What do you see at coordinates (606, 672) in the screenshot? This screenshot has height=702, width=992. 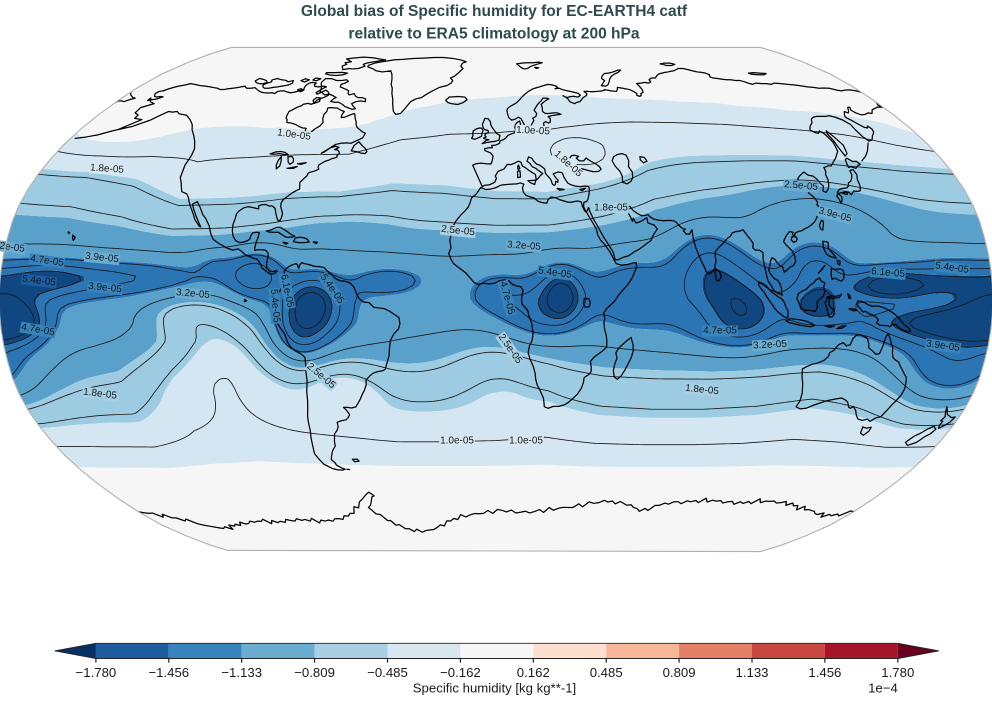 I see `svg-text: 0.485` at bounding box center [606, 672].